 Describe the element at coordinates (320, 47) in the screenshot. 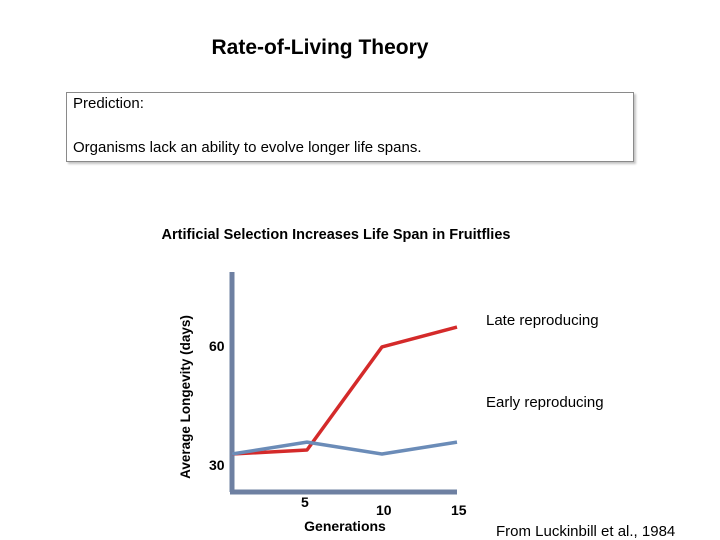

I see `slide-title: Rate-of-Living Theory` at that location.